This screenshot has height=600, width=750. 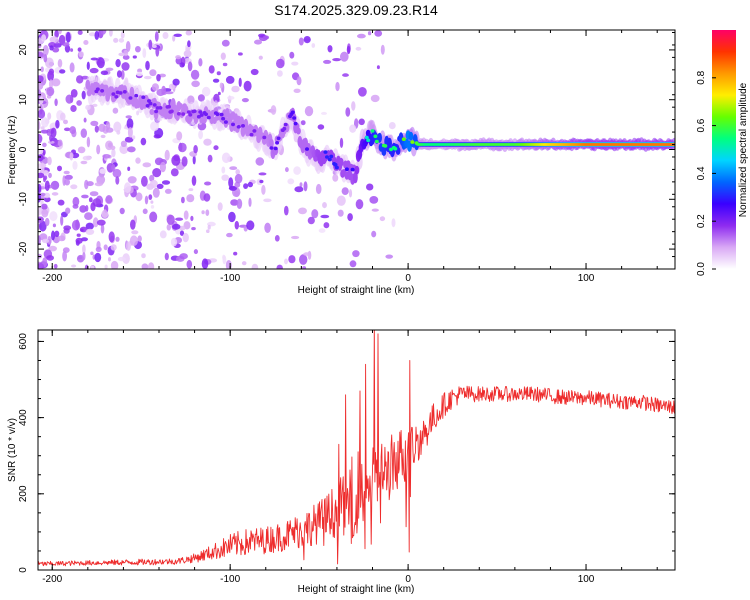 I want to click on snr-x-tick-label: -100, so click(x=230, y=579).